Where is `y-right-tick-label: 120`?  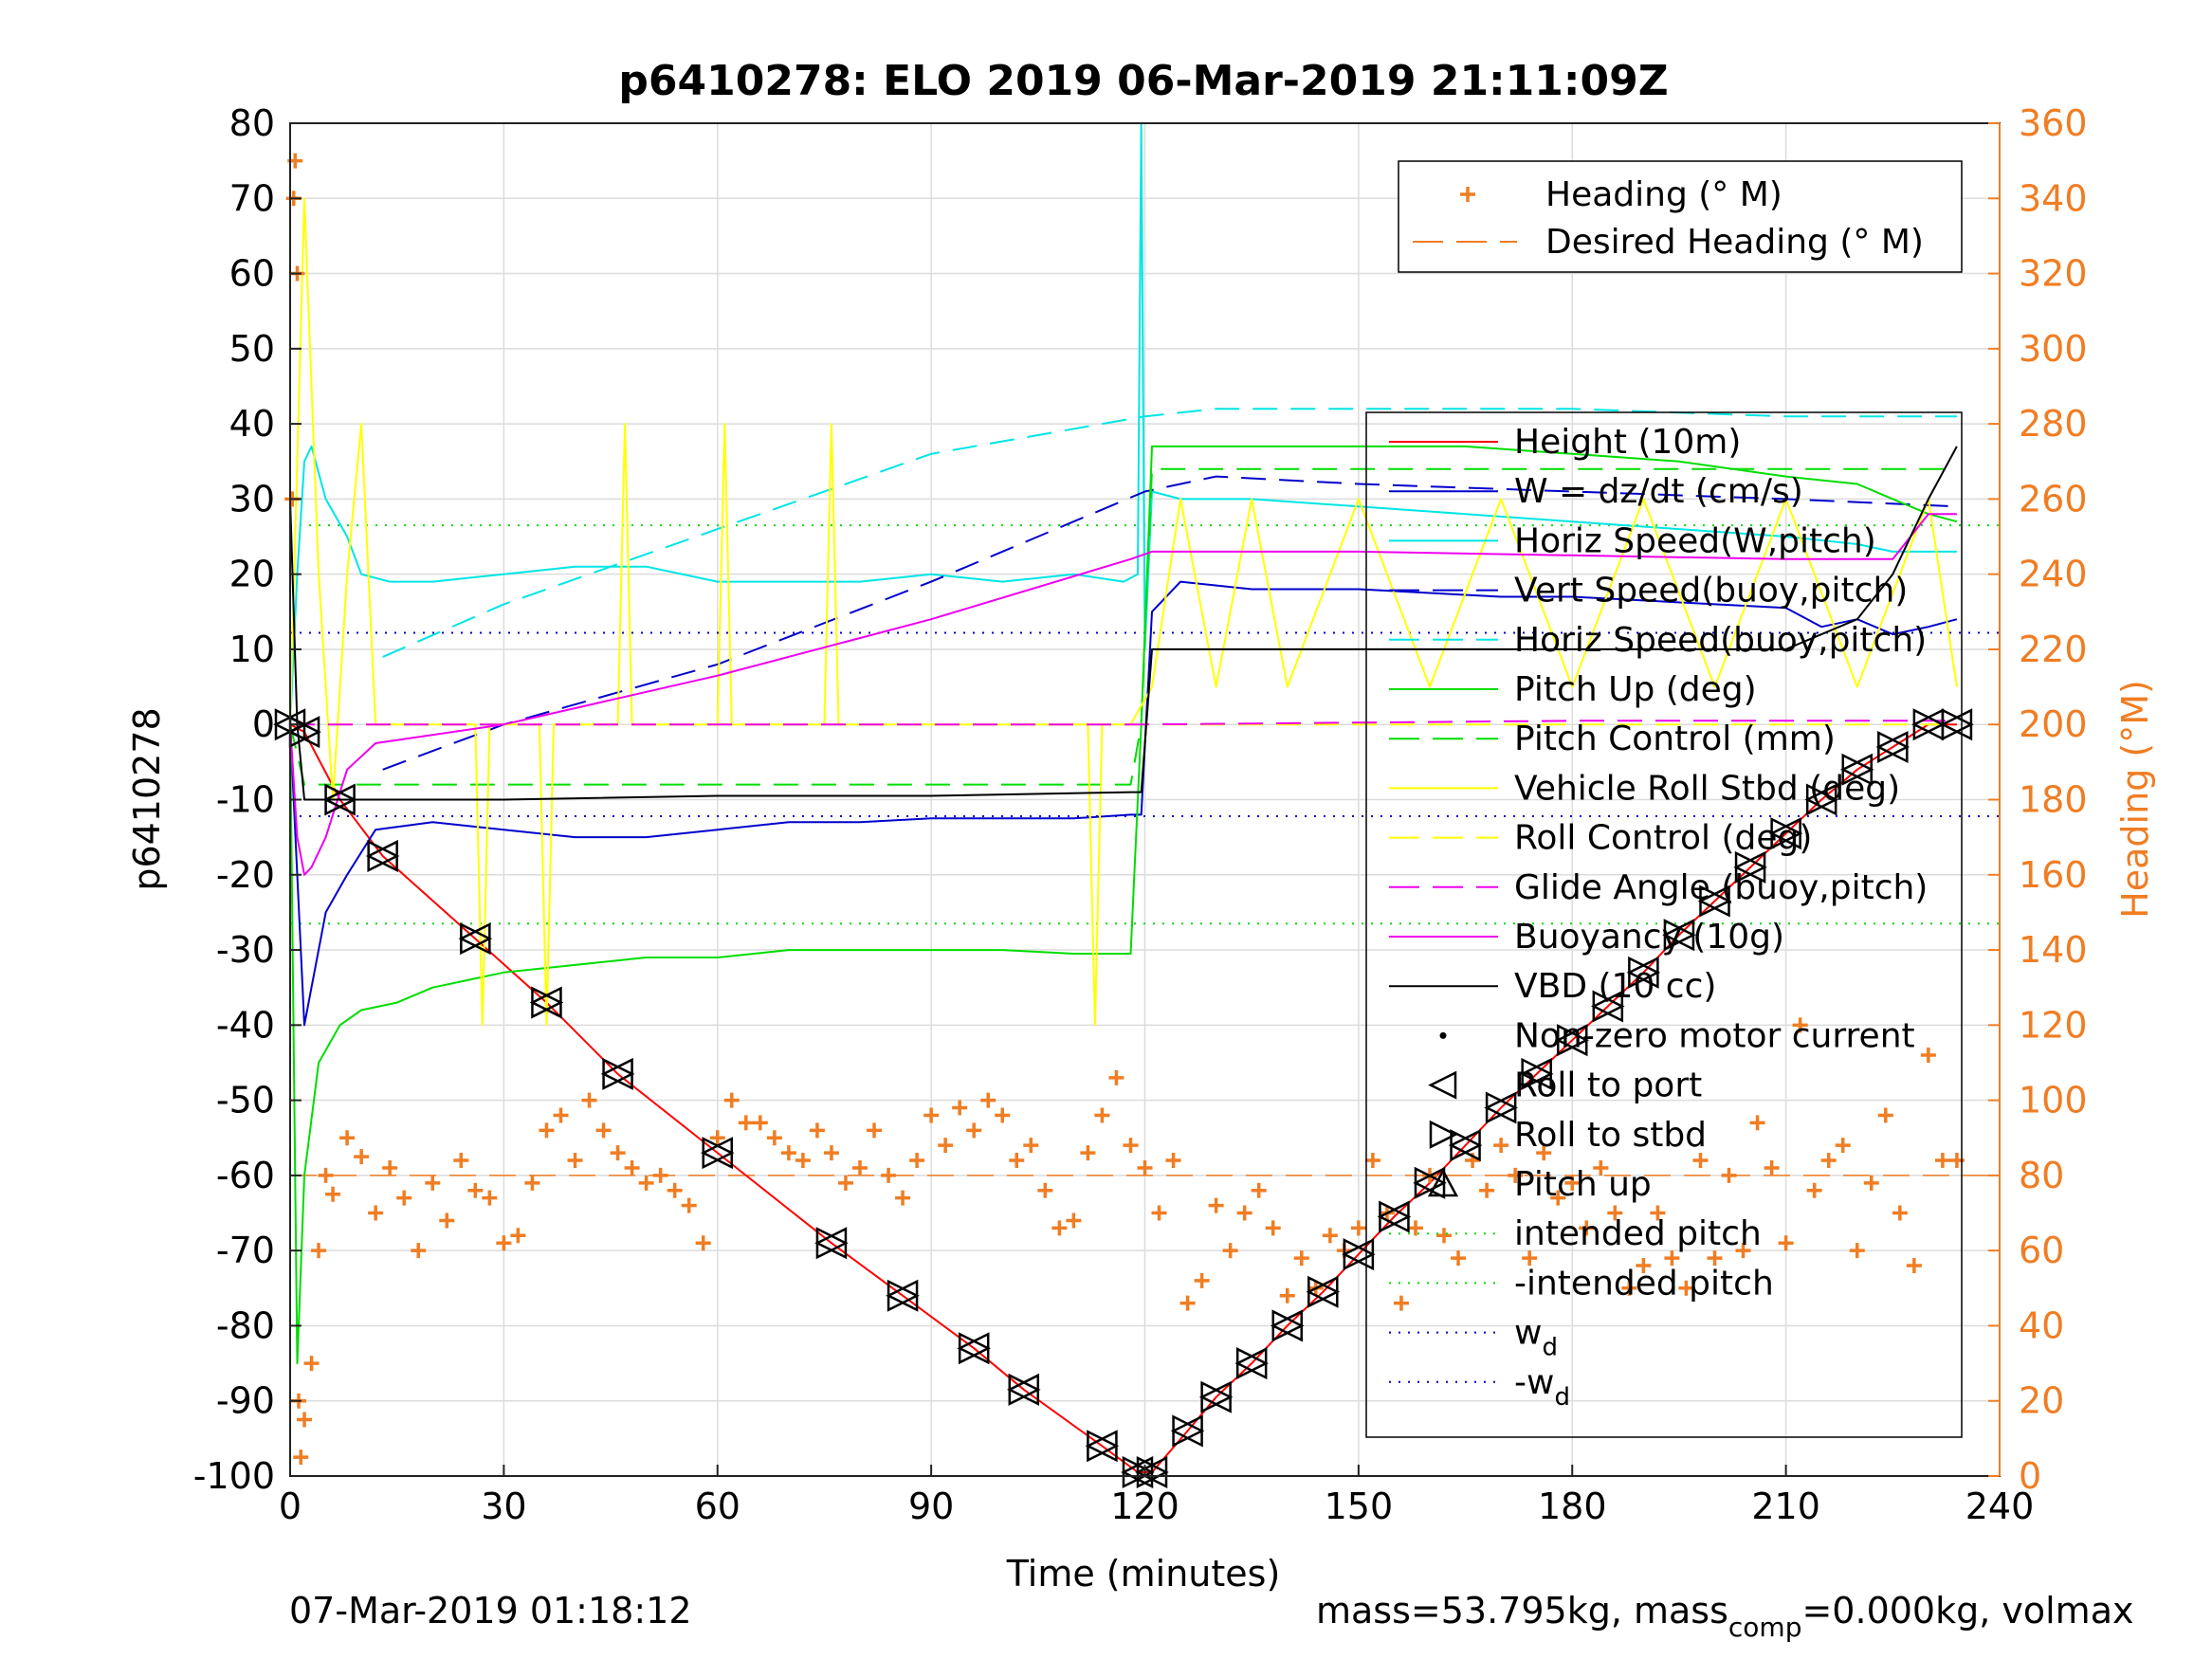
y-right-tick-label: 120 is located at coordinates (2053, 1025).